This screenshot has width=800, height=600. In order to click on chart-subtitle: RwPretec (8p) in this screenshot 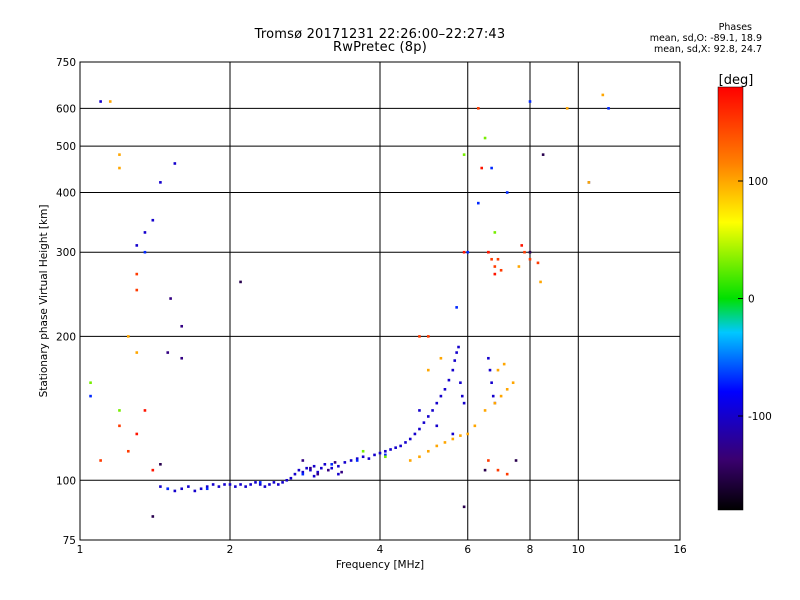, I will do `click(380, 47)`.